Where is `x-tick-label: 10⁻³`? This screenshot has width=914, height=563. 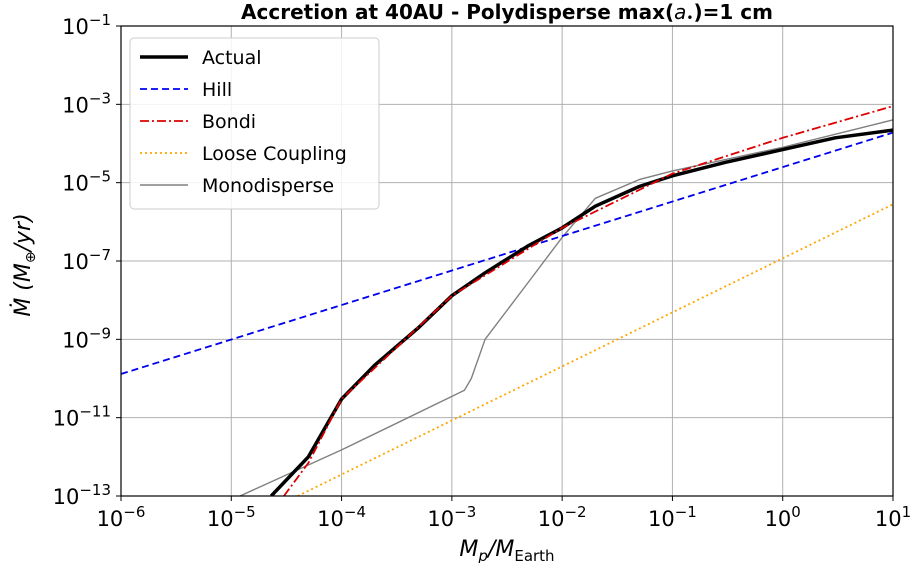 x-tick-label: 10⁻³ is located at coordinates (451, 517).